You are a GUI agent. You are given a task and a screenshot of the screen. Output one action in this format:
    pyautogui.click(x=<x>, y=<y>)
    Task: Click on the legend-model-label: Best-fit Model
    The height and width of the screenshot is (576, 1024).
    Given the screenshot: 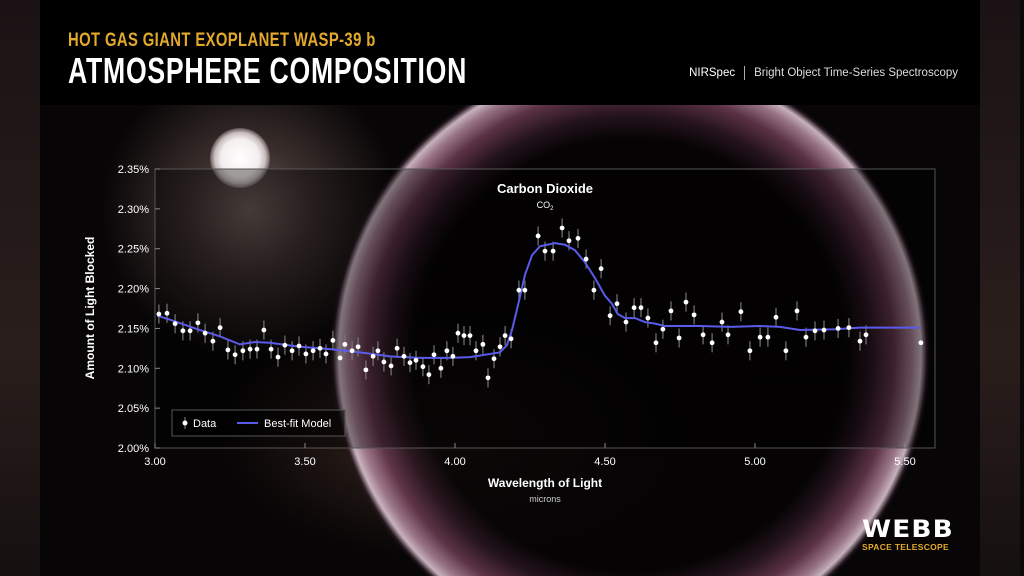 What is the action you would take?
    pyautogui.click(x=297, y=424)
    